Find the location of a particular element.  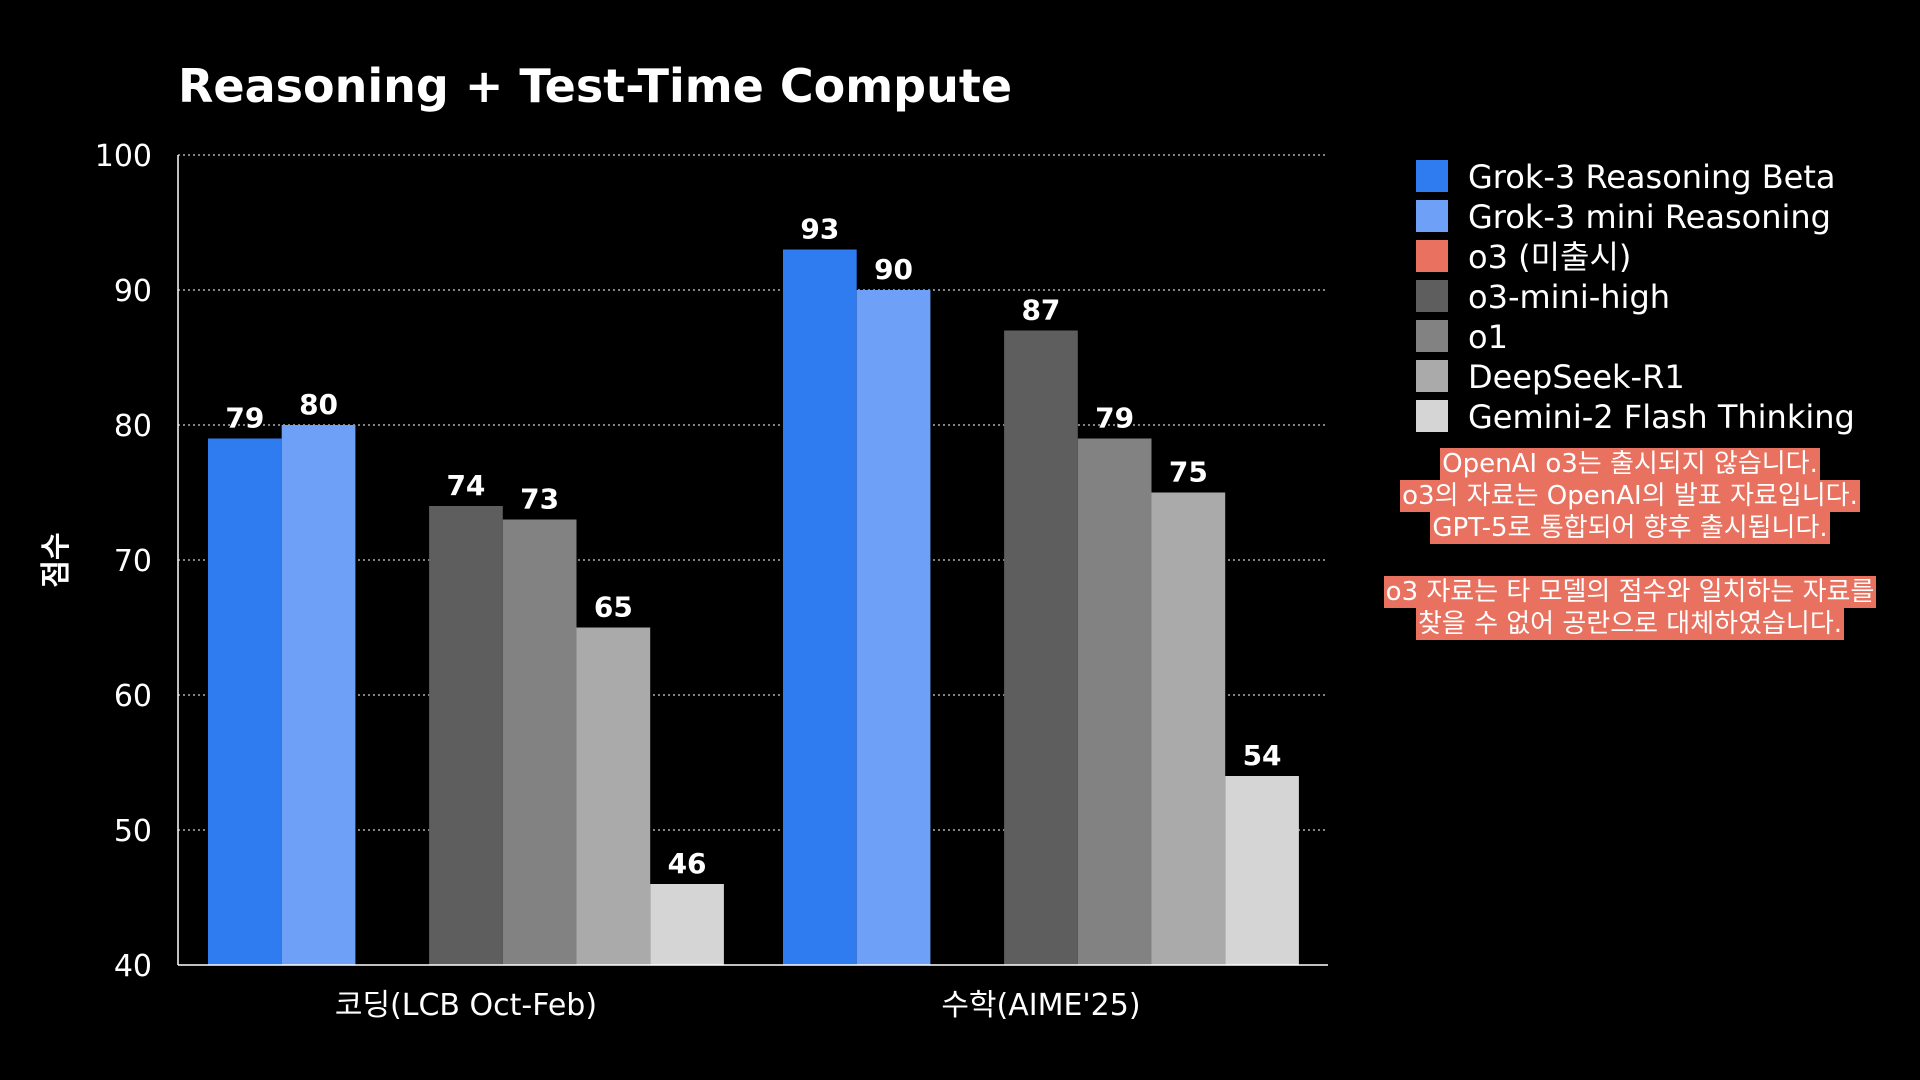

y-tick-label: 50 is located at coordinates (133, 831).